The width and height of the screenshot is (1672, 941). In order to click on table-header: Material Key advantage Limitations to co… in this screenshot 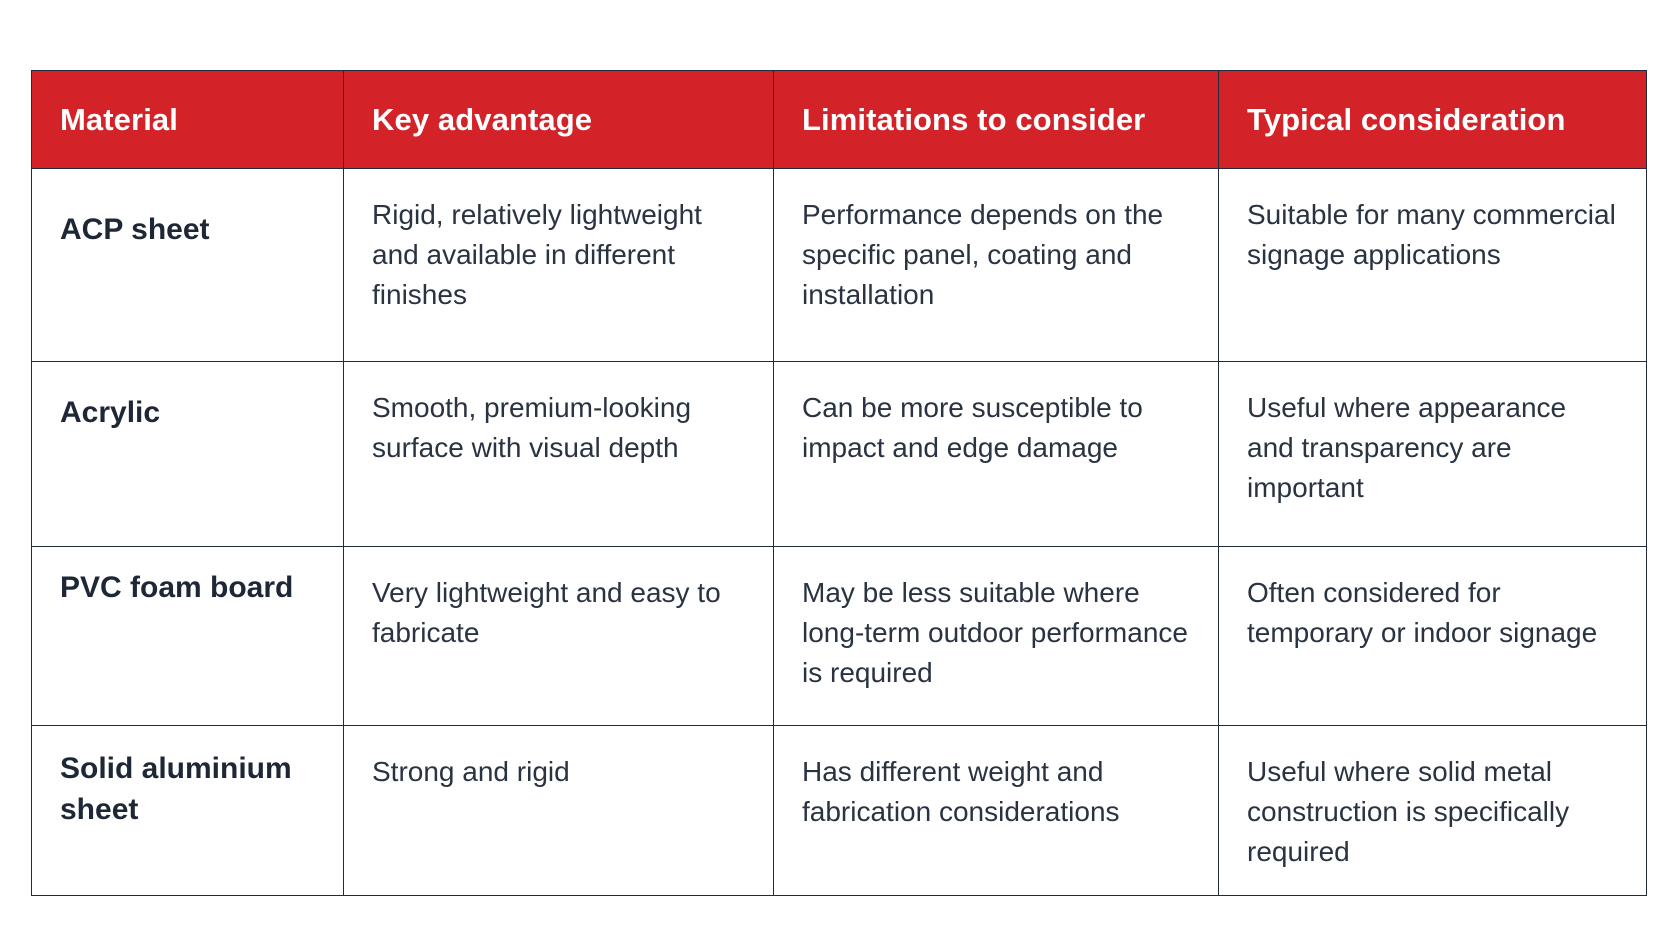, I will do `click(839, 119)`.